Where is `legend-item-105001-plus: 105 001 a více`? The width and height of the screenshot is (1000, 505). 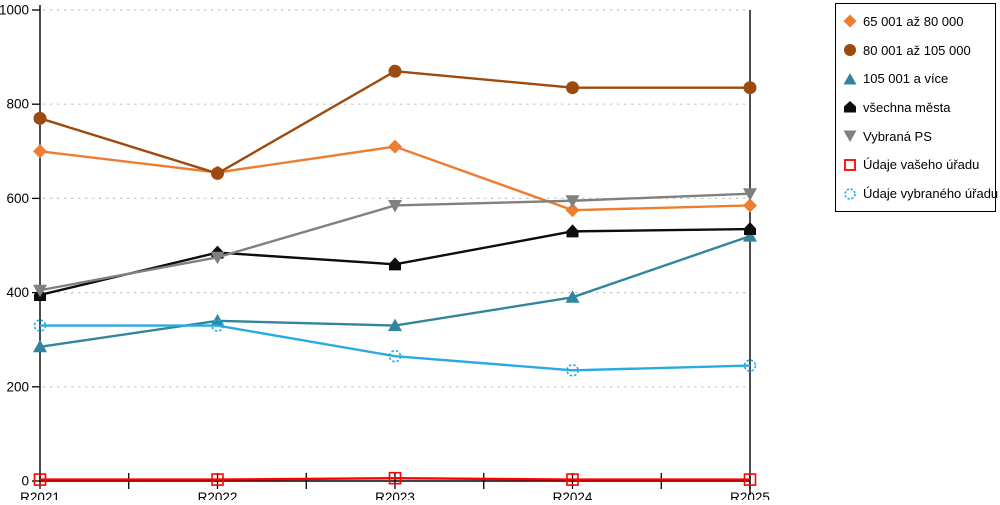 legend-item-105001-plus: 105 001 a více is located at coordinates (918, 78).